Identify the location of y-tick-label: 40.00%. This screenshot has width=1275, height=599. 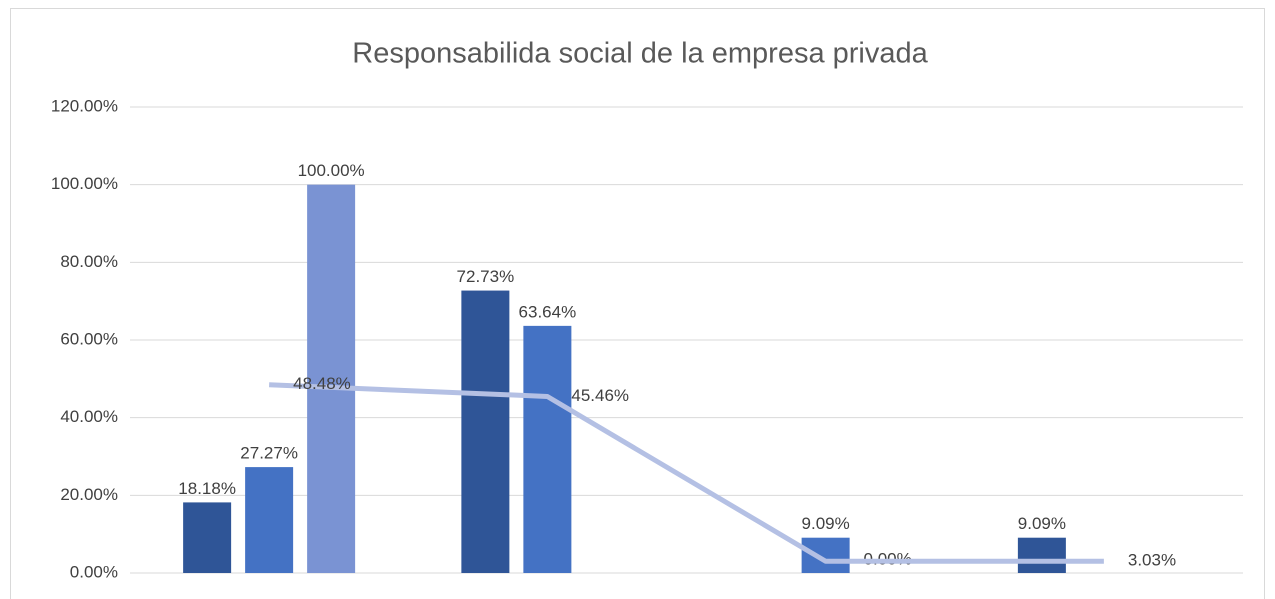
(89, 416).